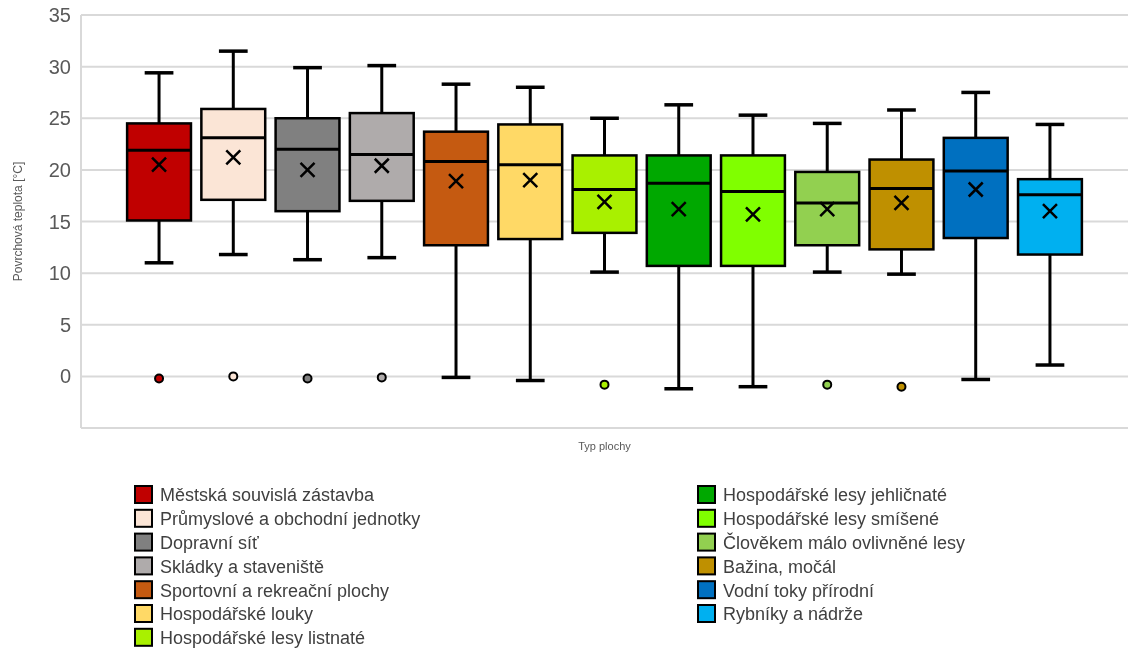  I want to click on legend-label: Vodní toky přírodní, so click(799, 590).